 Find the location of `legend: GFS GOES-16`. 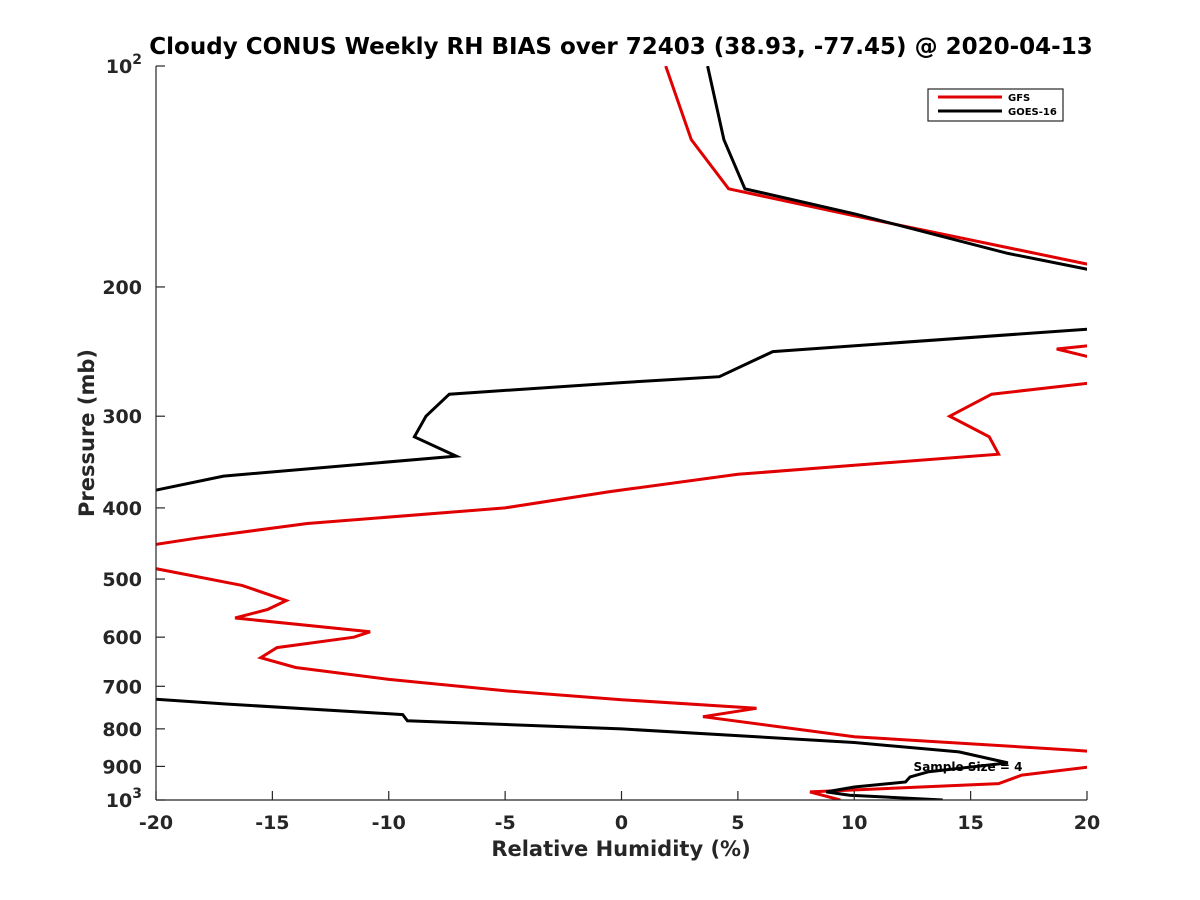

legend: GFS GOES-16 is located at coordinates (995, 105).